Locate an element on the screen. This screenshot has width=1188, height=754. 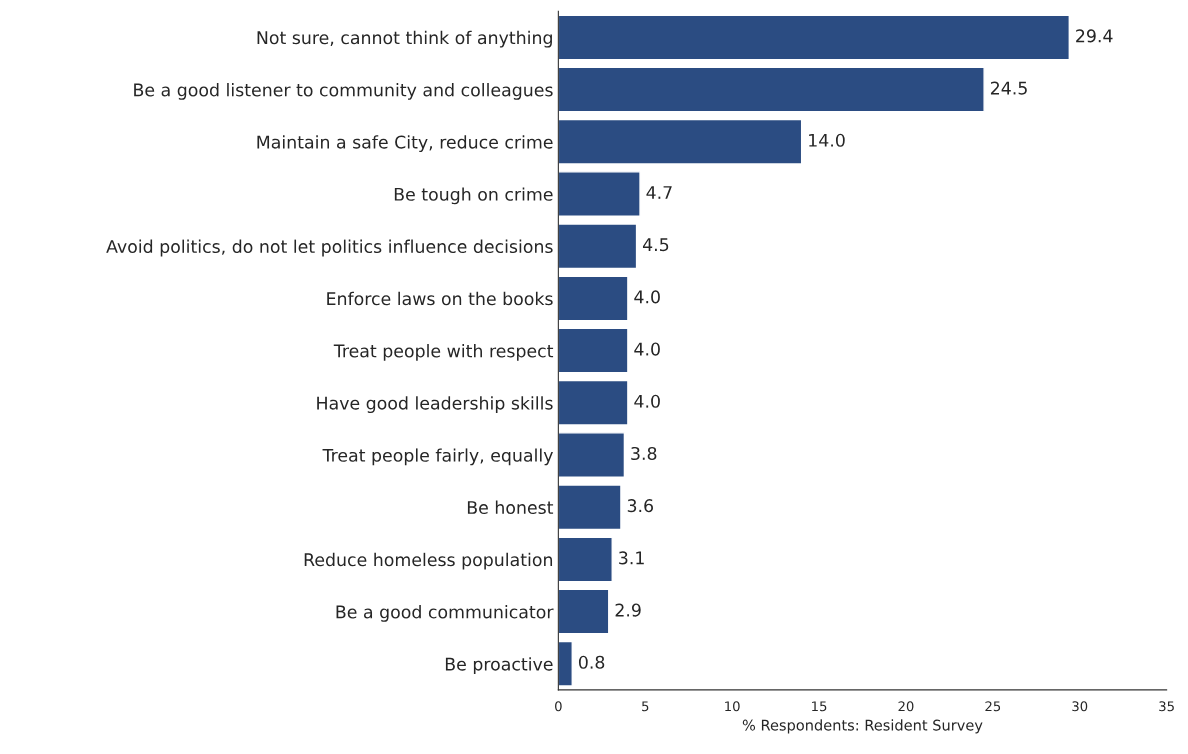
data-label: 0.8 is located at coordinates (591, 662).